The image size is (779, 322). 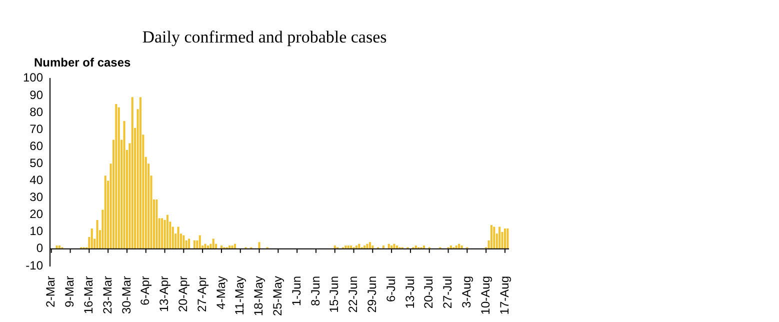 I want to click on y-tick-label: 20, so click(x=37, y=214).